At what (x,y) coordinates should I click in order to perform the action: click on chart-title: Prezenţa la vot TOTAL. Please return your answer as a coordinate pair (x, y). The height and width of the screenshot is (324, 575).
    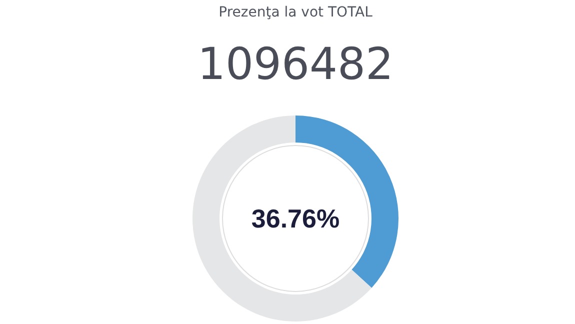
    Looking at the image, I should click on (295, 12).